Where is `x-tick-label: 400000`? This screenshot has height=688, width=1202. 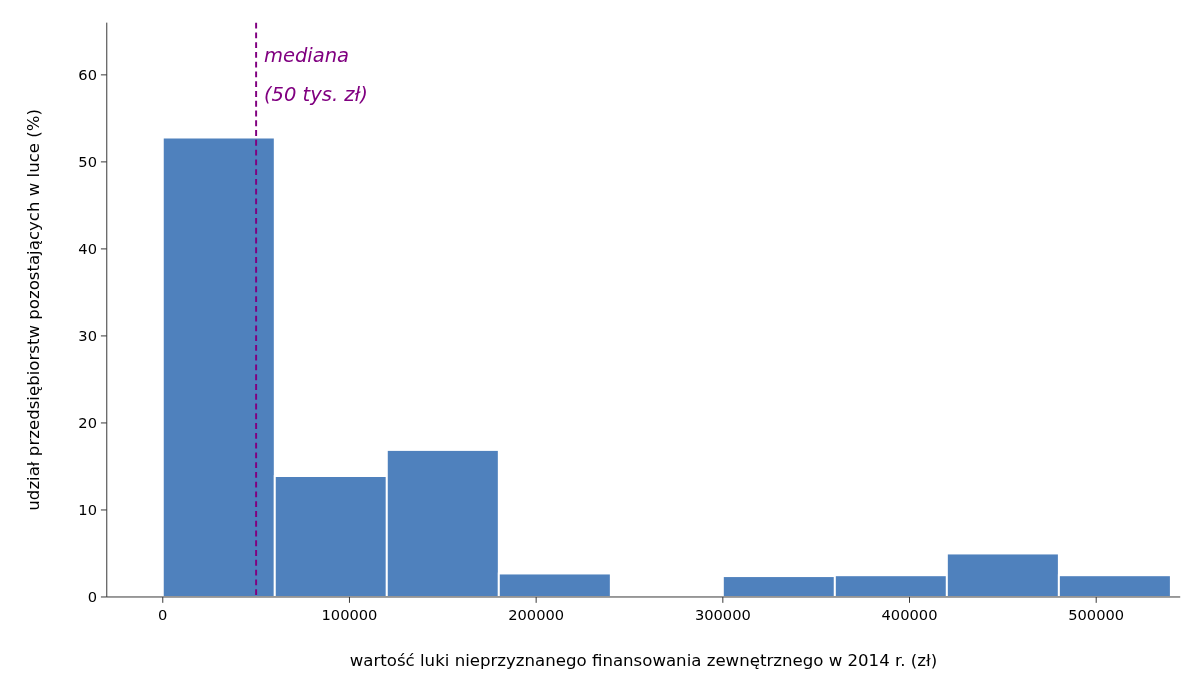
x-tick-label: 400000 is located at coordinates (909, 615).